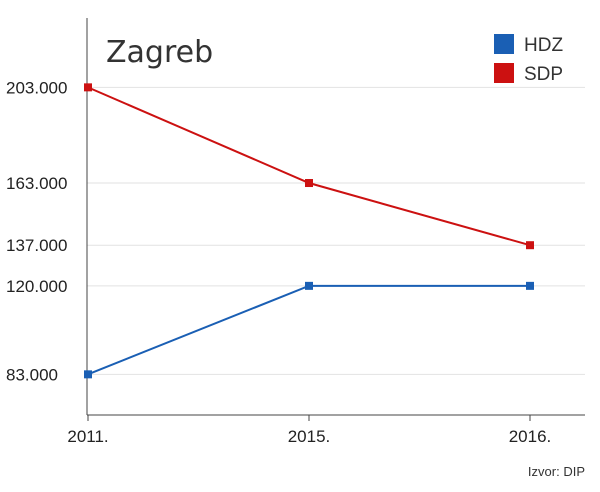  I want to click on legend-label-sdp: SDP, so click(543, 74).